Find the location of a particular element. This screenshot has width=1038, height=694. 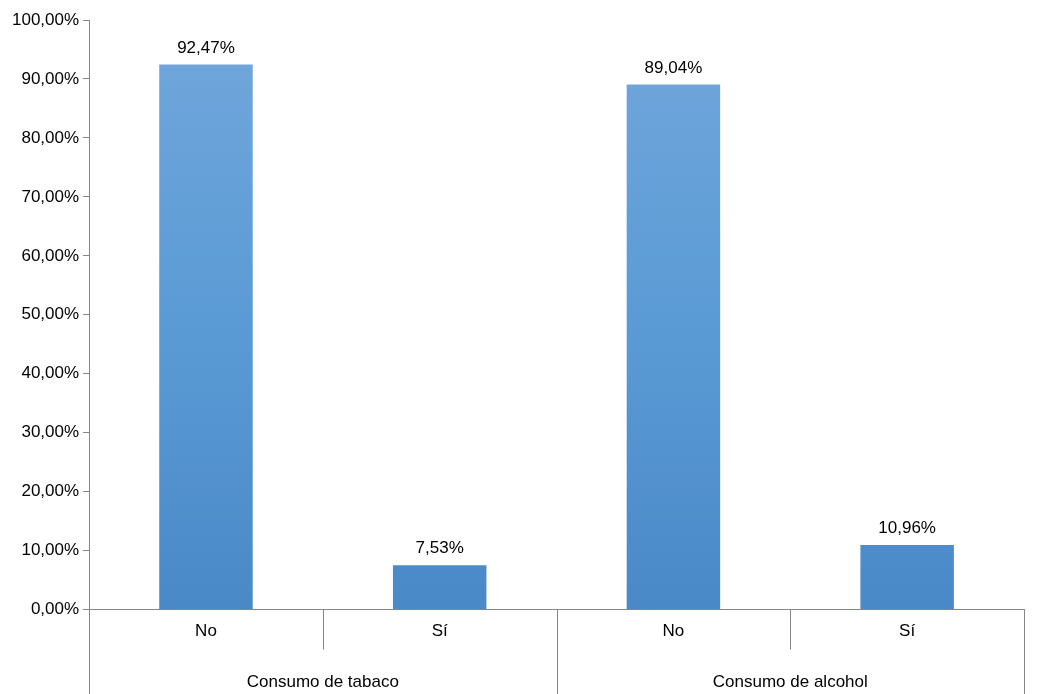

y-tick-label: 60,00% is located at coordinates (50, 255).